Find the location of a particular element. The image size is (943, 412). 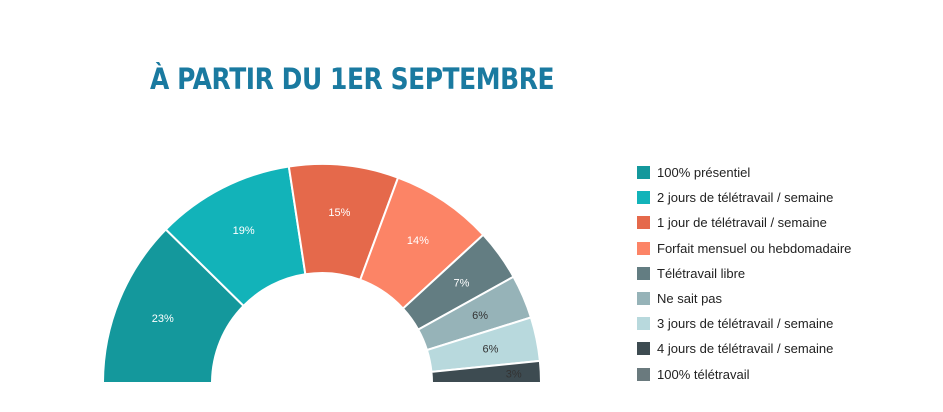

legend-label-6: 3 jours de télétravail / semaine is located at coordinates (745, 324).